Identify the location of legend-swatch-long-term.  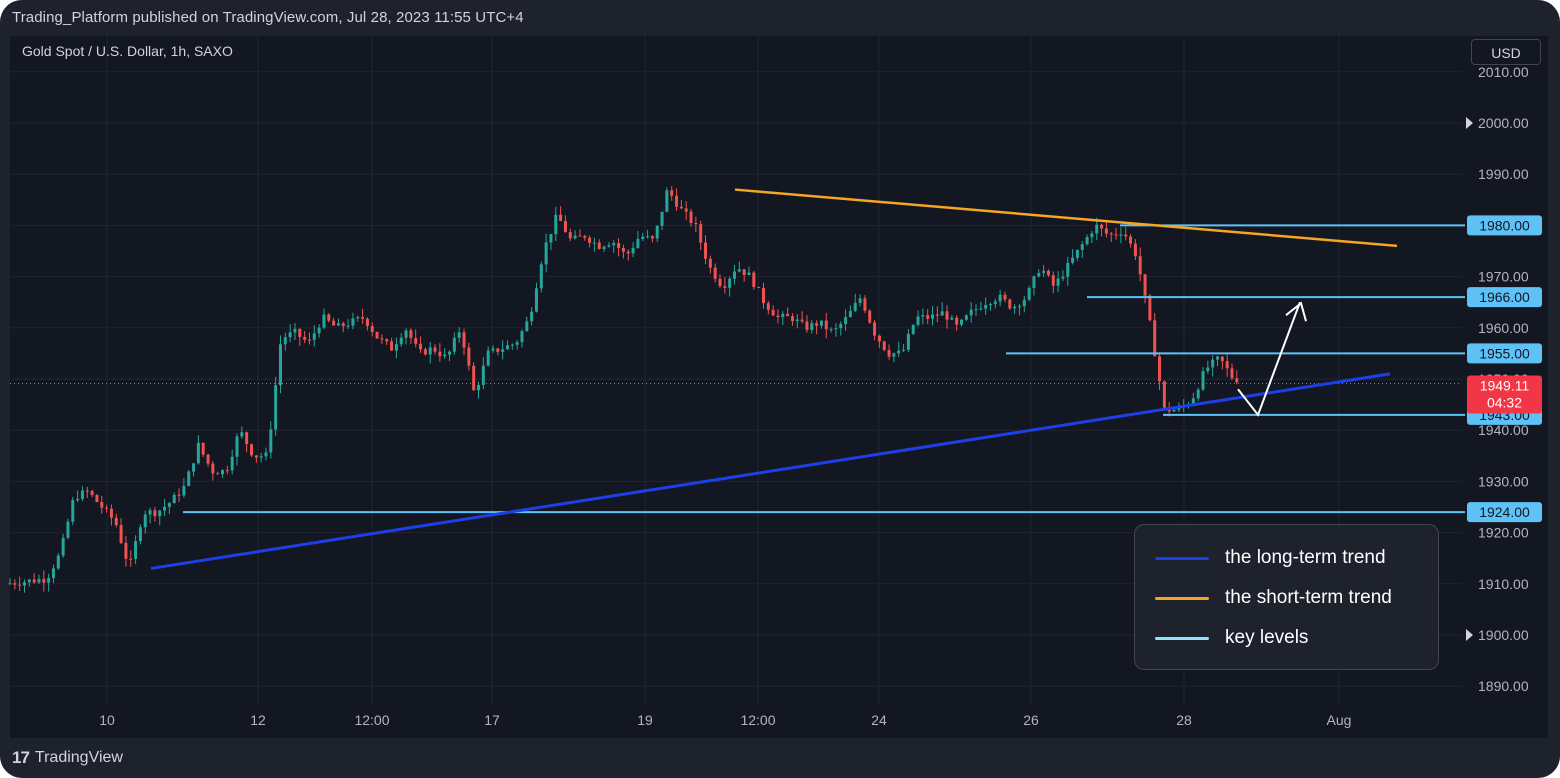
(1182, 558).